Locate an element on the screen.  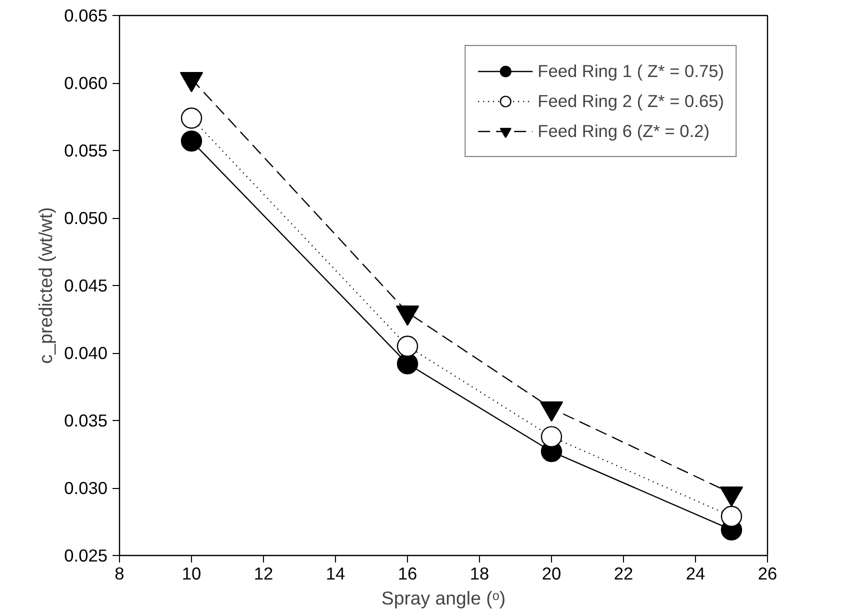
x-tick-label: 10 is located at coordinates (192, 574).